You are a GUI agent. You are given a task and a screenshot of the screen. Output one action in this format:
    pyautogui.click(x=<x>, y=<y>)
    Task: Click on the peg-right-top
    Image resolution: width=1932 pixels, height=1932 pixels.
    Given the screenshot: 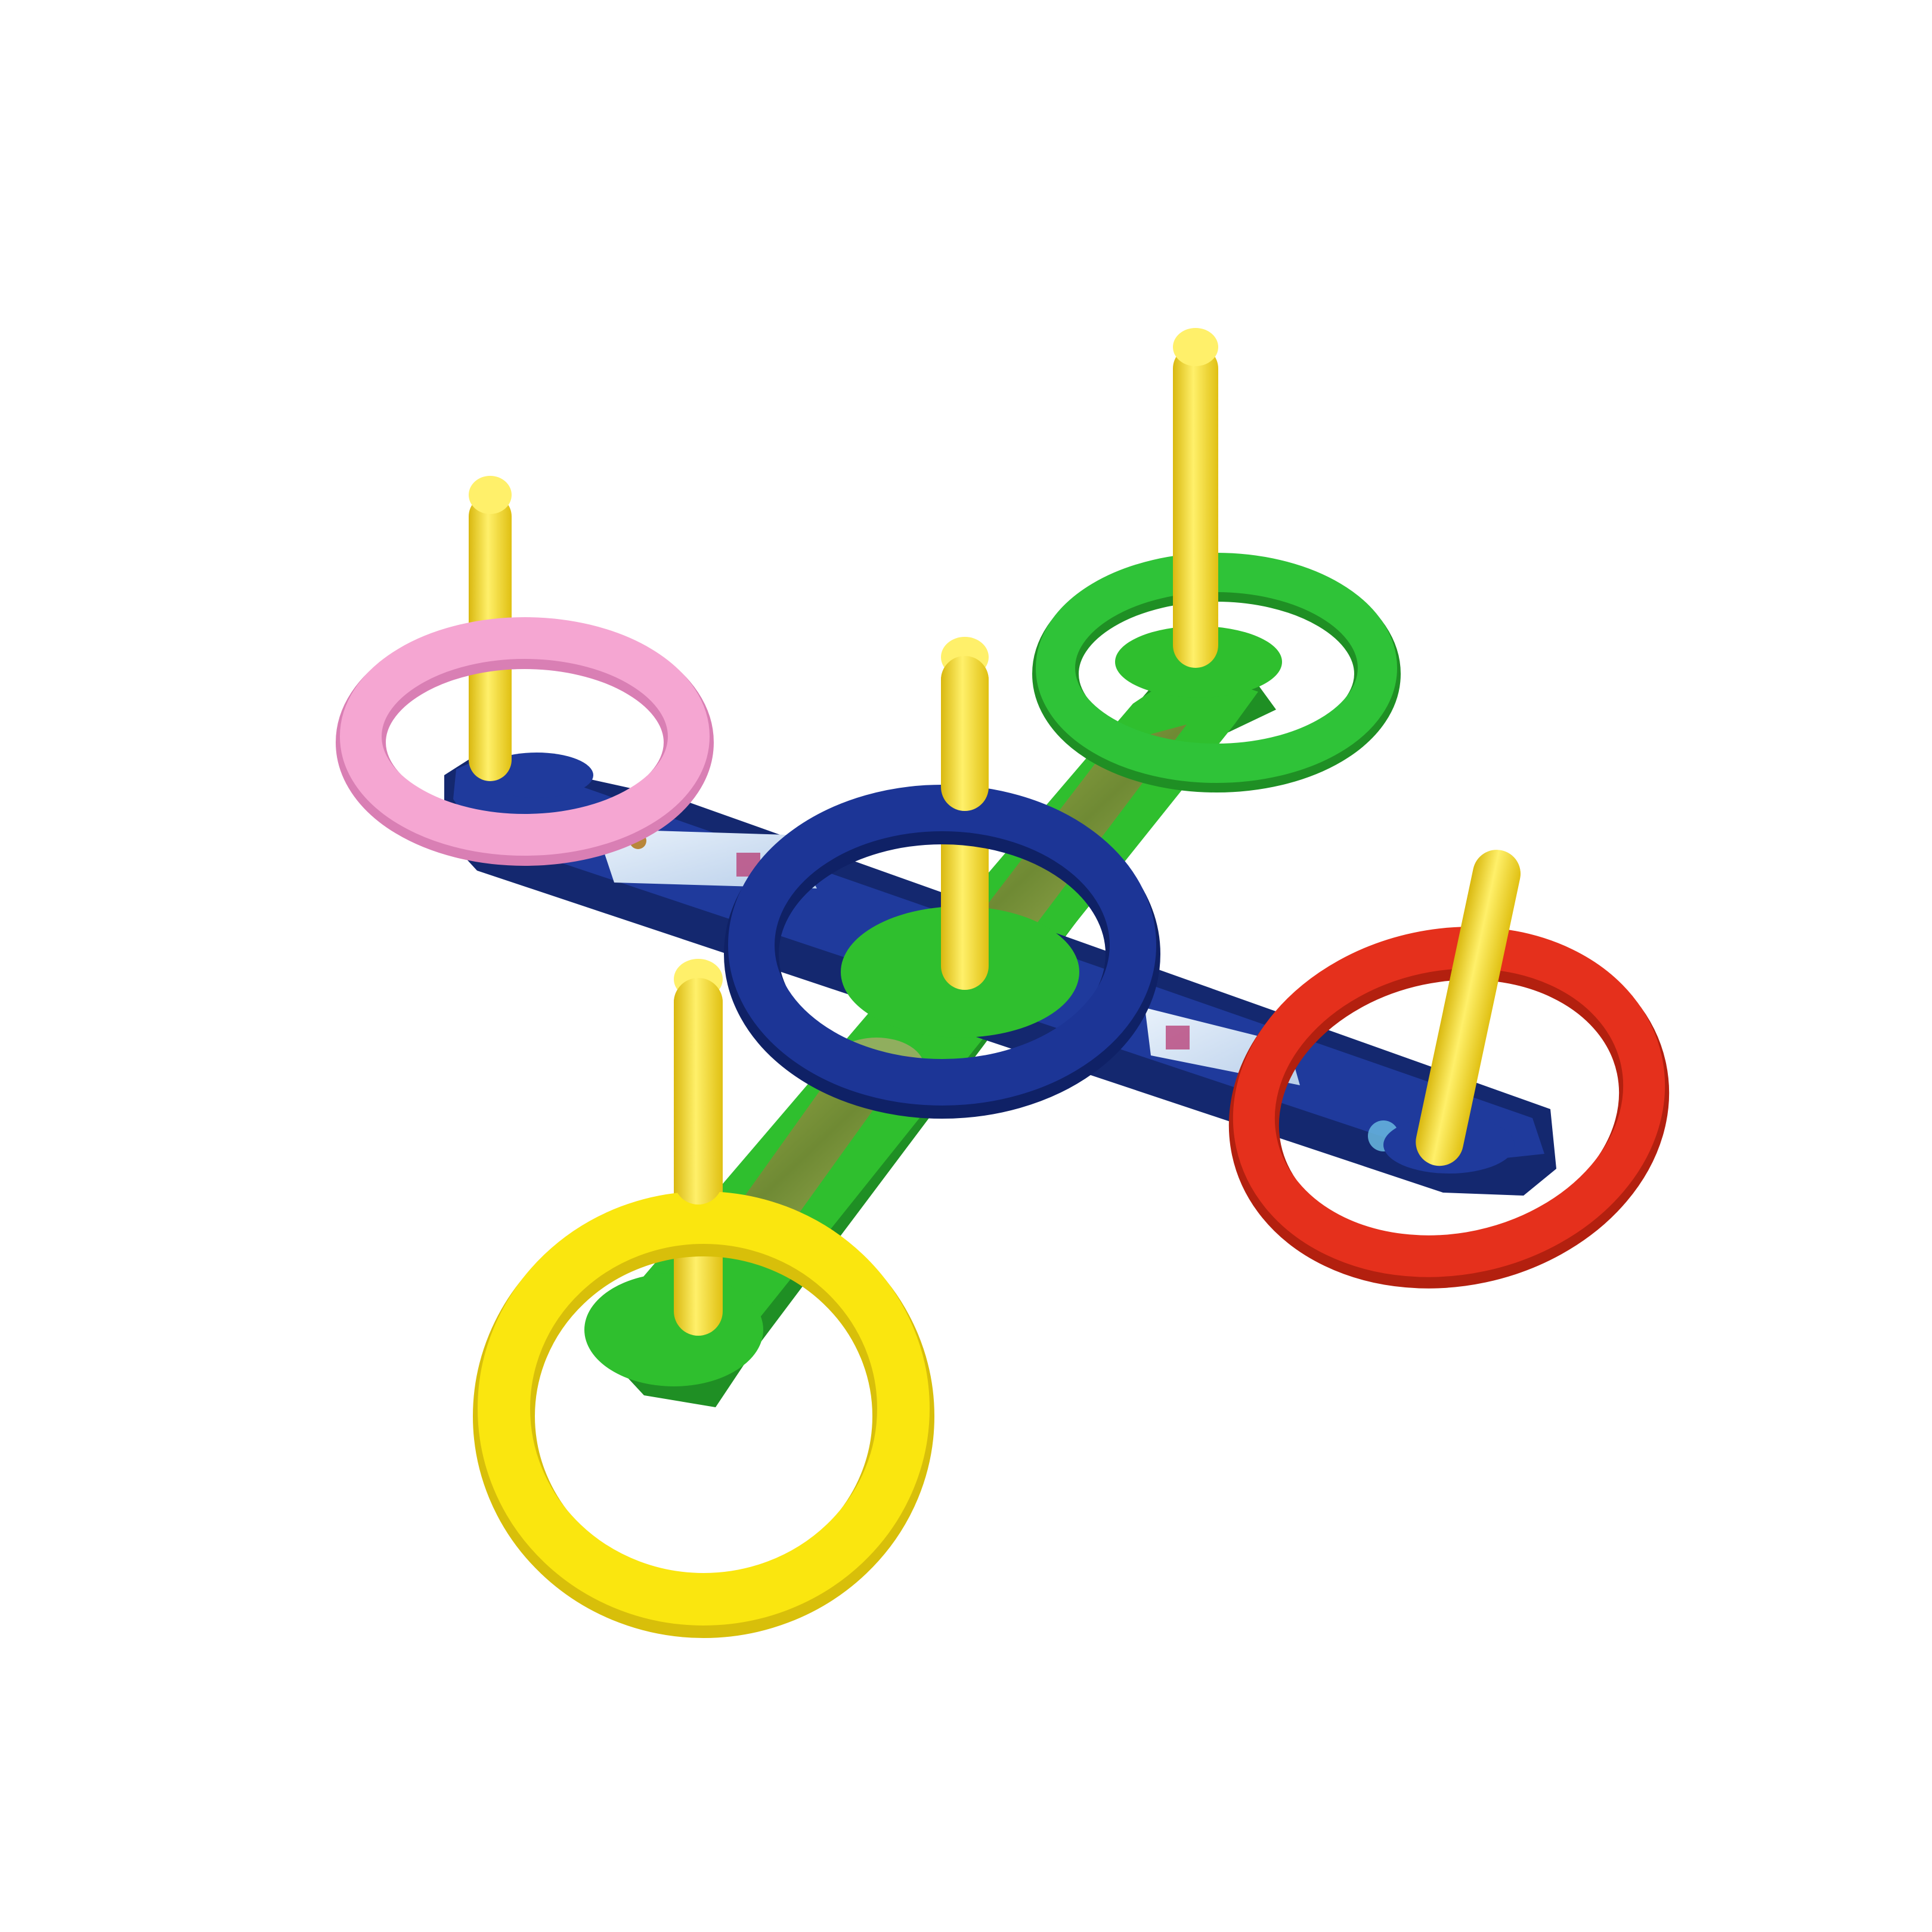 What is the action you would take?
    pyautogui.click(x=1482, y=944)
    